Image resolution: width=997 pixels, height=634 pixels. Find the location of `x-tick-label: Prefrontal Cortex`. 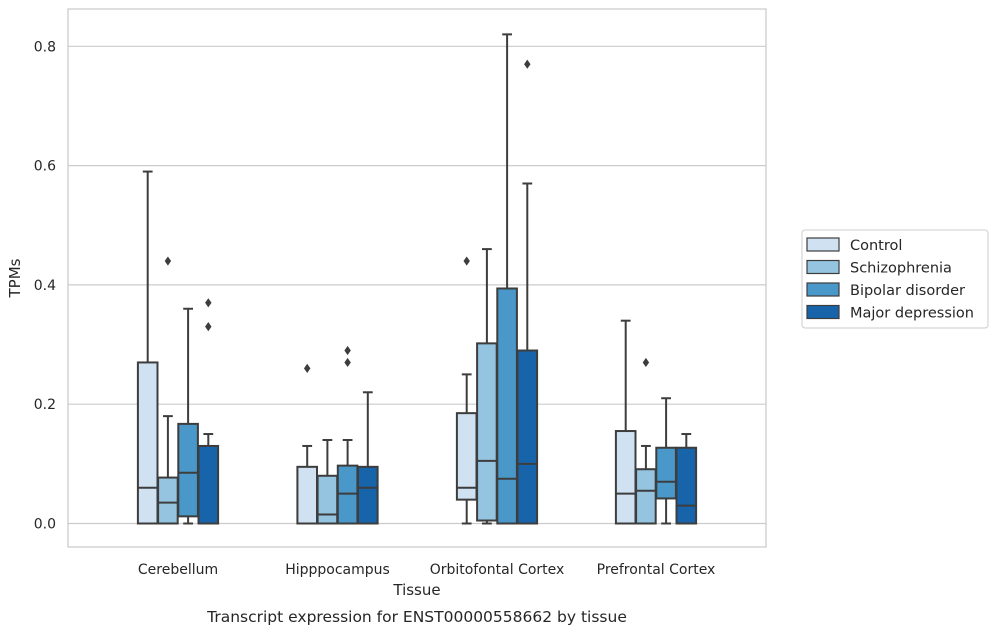

x-tick-label: Prefrontal Cortex is located at coordinates (656, 570).